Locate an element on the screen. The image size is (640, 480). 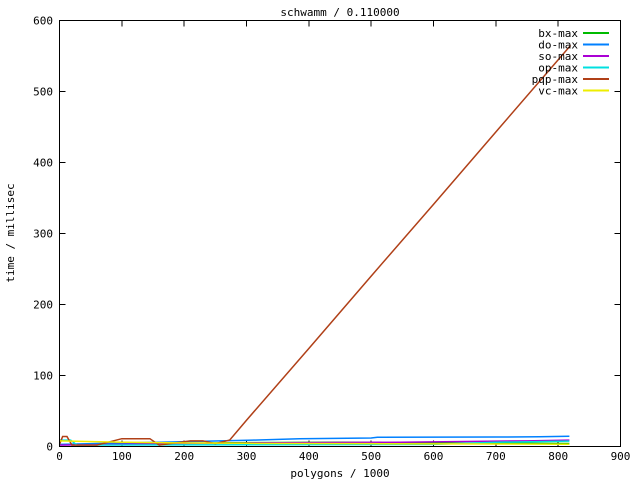
x-tick-label: 600 is located at coordinates (434, 456).